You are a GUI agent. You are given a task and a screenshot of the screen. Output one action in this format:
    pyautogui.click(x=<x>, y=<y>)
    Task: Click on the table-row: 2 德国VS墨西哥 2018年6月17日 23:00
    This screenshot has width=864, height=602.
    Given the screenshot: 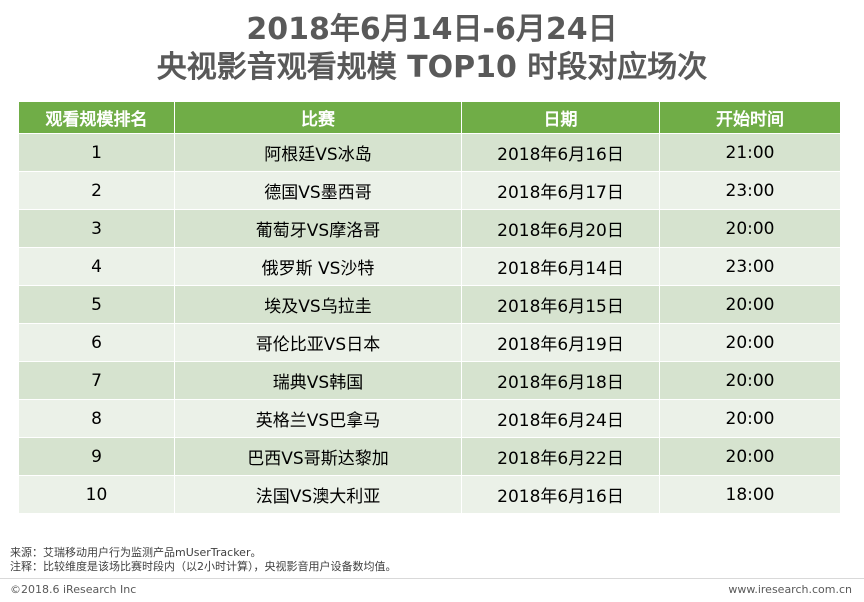 What is the action you would take?
    pyautogui.click(x=429, y=190)
    